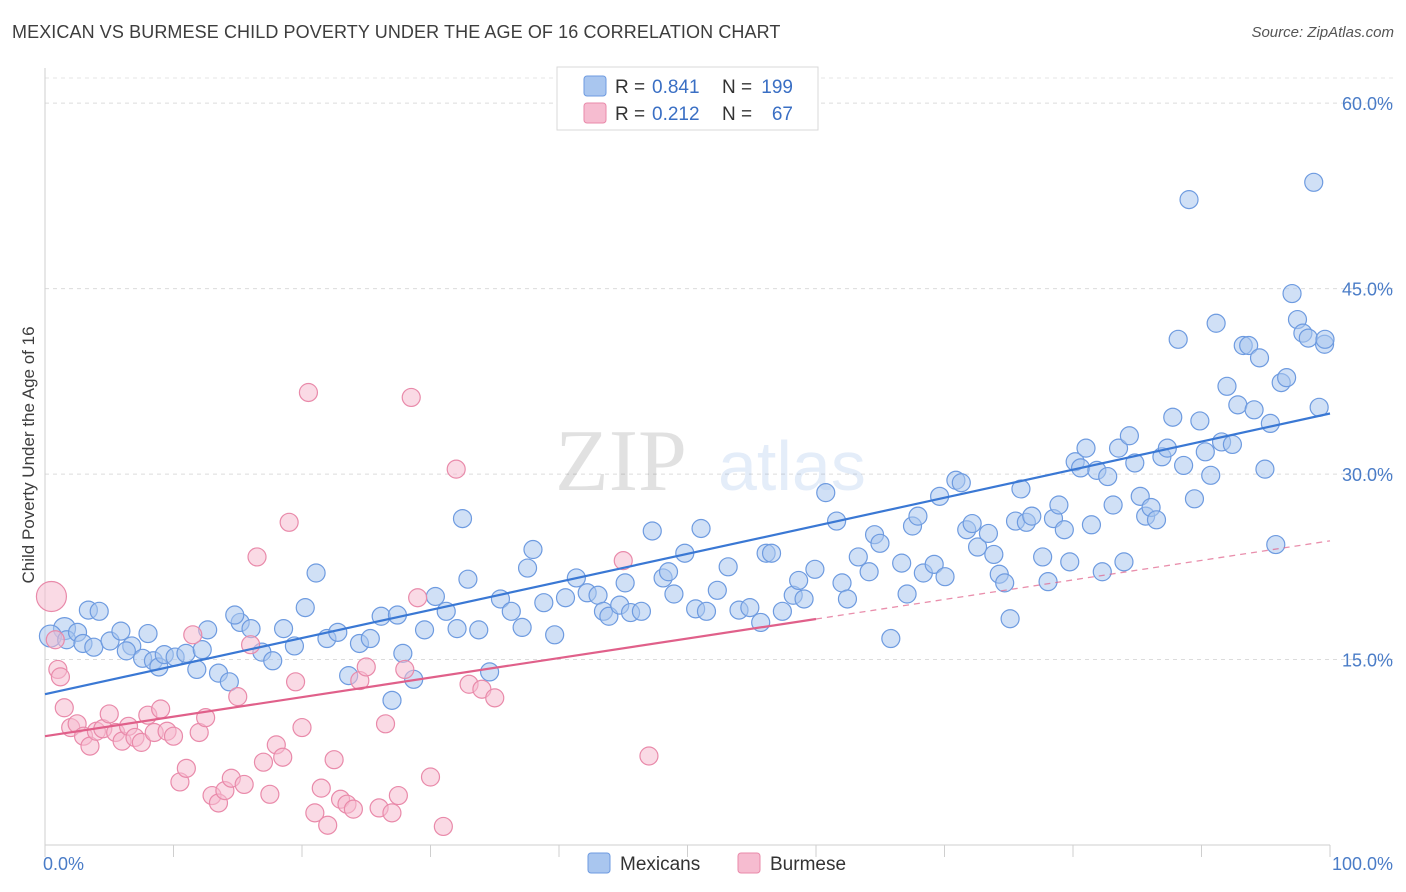 This screenshot has height=892, width=1406. I want to click on watermark-atlas: atlas, so click(792, 466).